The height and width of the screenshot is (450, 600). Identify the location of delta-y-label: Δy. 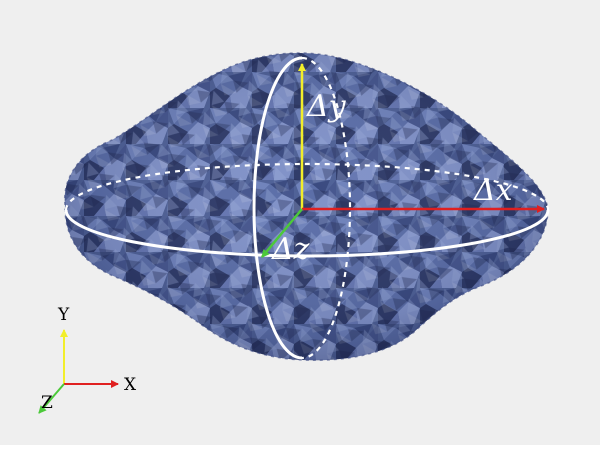
(326, 106).